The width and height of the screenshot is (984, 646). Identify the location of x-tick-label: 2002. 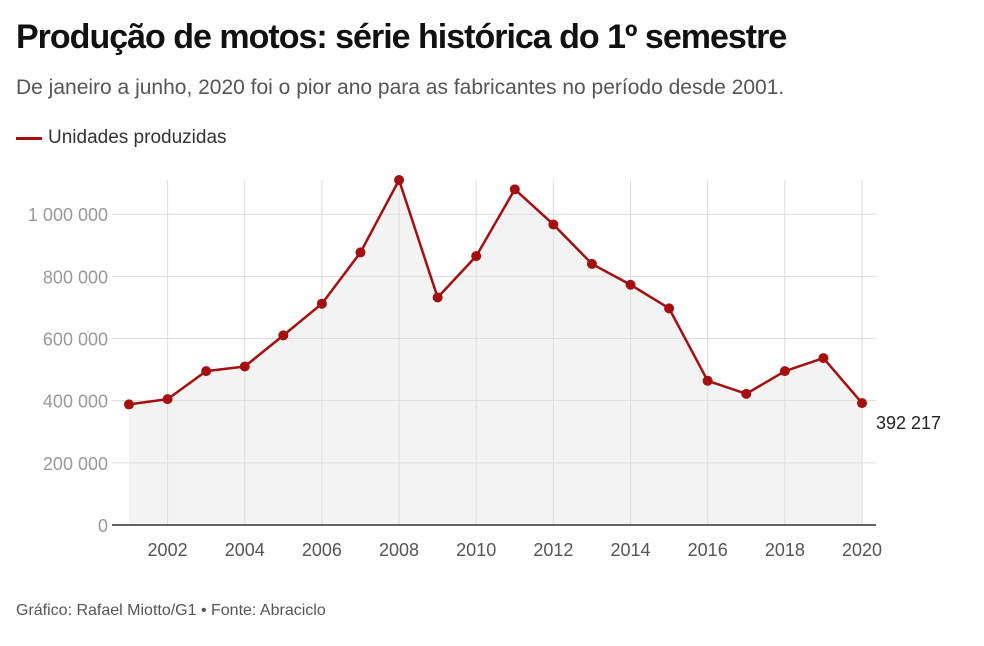
(168, 550).